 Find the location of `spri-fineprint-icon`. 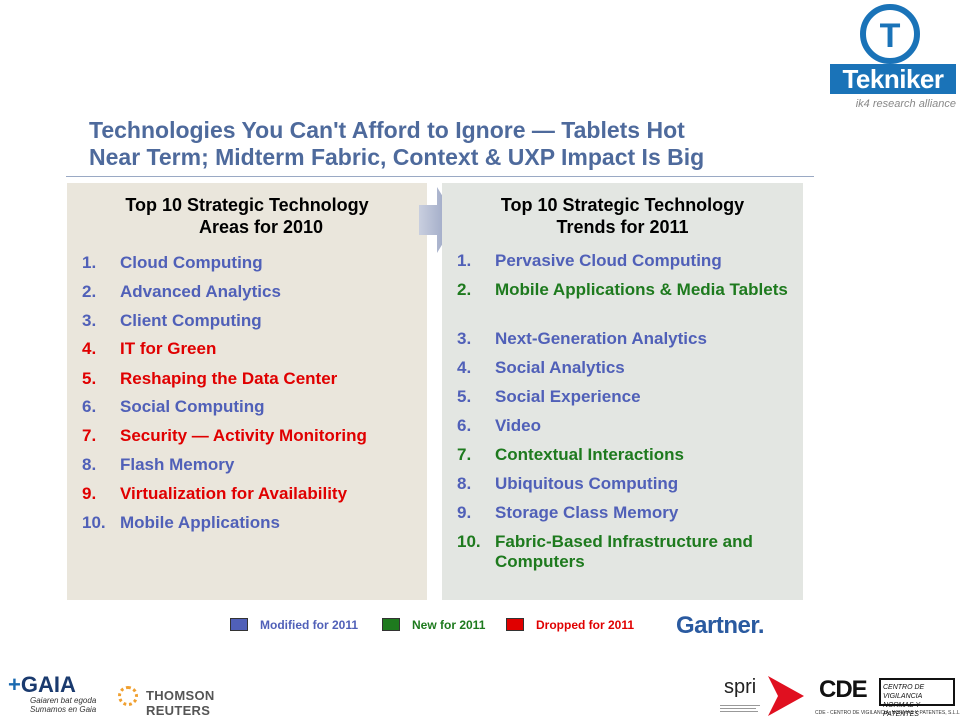

spri-fineprint-icon is located at coordinates (740, 708).